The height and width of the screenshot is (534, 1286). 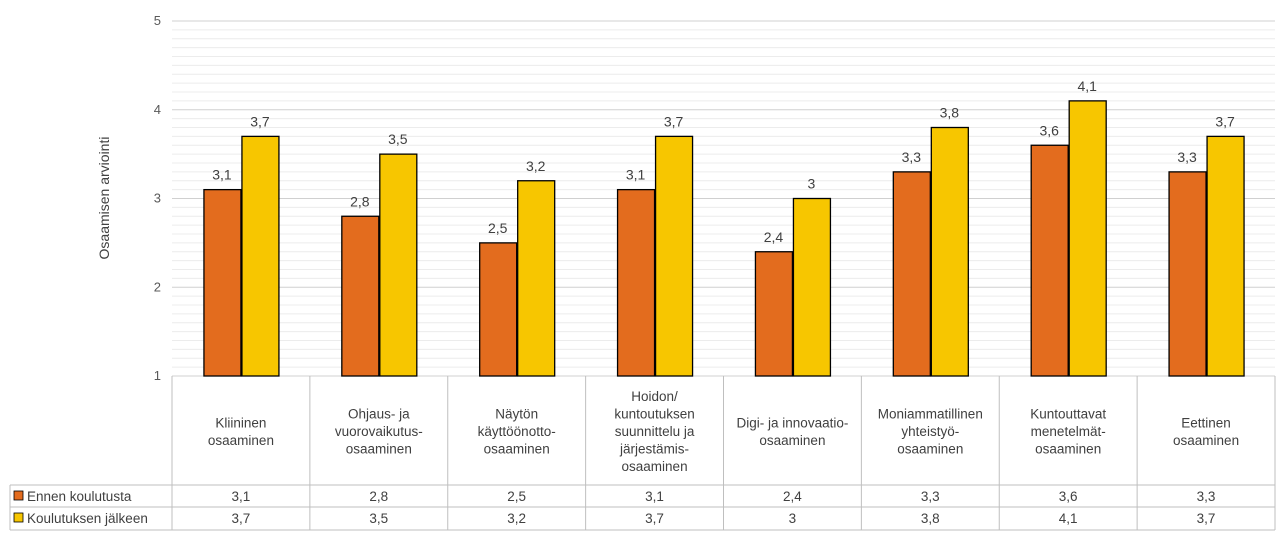 What do you see at coordinates (104, 198) in the screenshot?
I see `y-axis-label: Osaamisen arviointi` at bounding box center [104, 198].